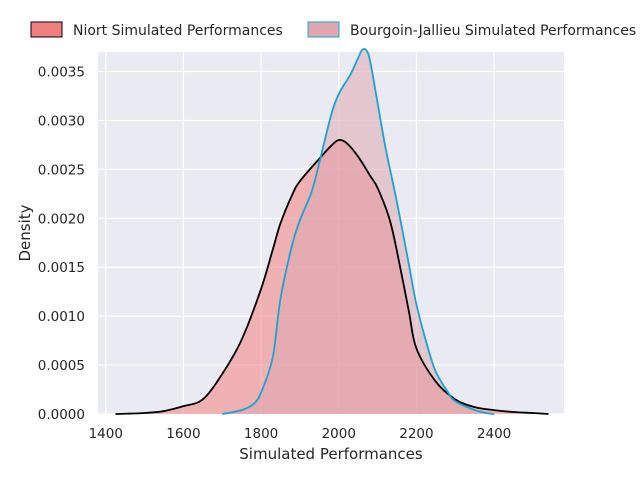  Describe the element at coordinates (416, 434) in the screenshot. I see `x-tick-label-4: 2200` at that location.